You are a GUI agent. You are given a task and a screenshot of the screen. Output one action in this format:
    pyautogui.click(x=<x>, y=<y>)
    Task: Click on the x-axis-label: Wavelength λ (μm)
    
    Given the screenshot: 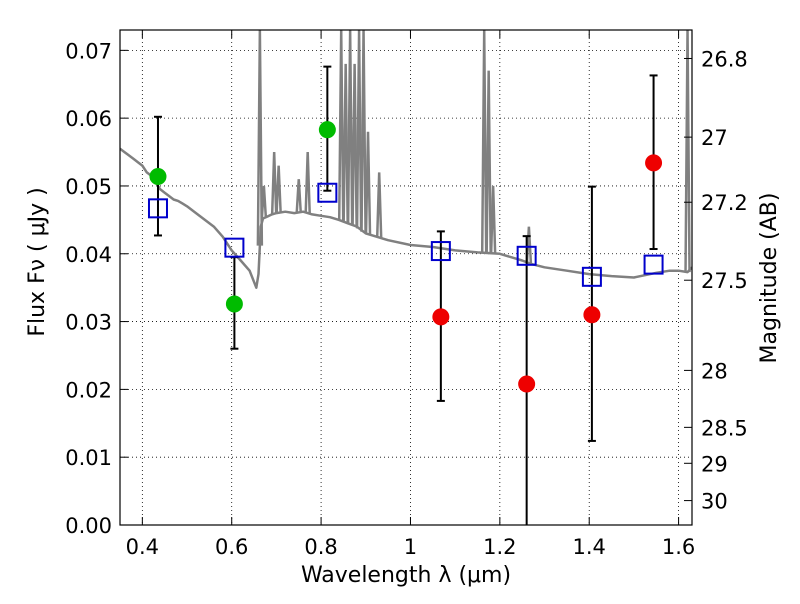 What is the action you would take?
    pyautogui.click(x=406, y=575)
    